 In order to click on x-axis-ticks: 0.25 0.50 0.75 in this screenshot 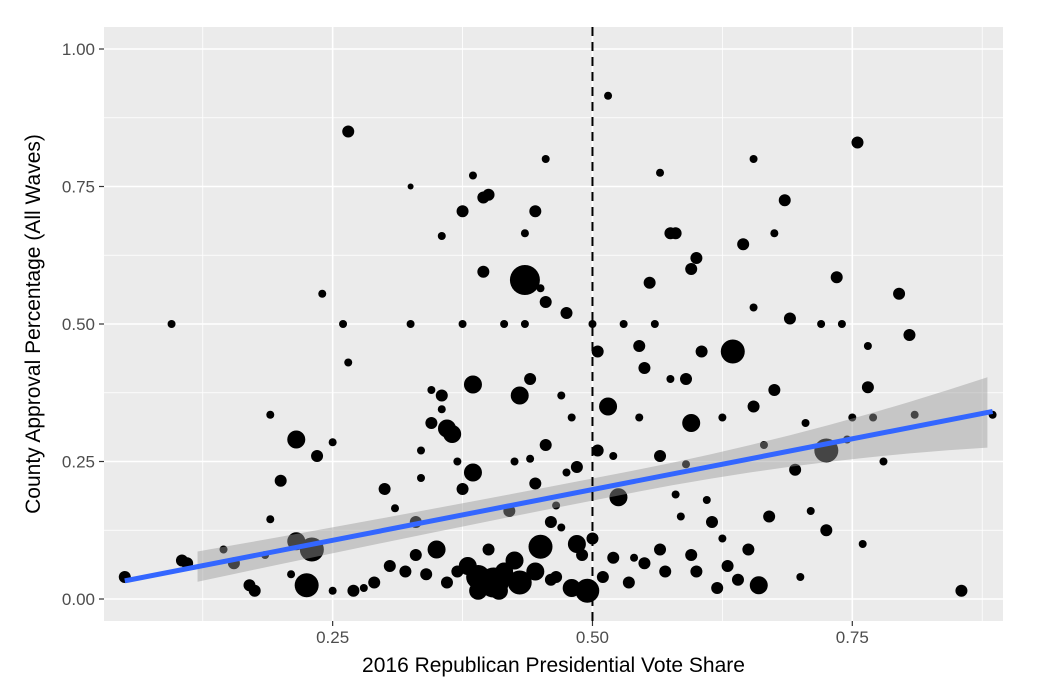, I will do `click(592, 634)`.